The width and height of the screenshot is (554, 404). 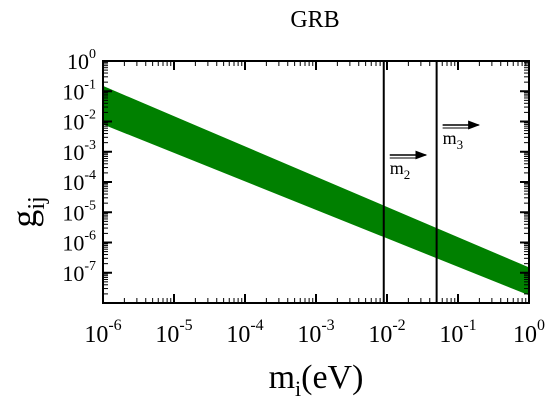 I want to click on x-tick-label: 10⁻⁵, so click(x=173, y=332).